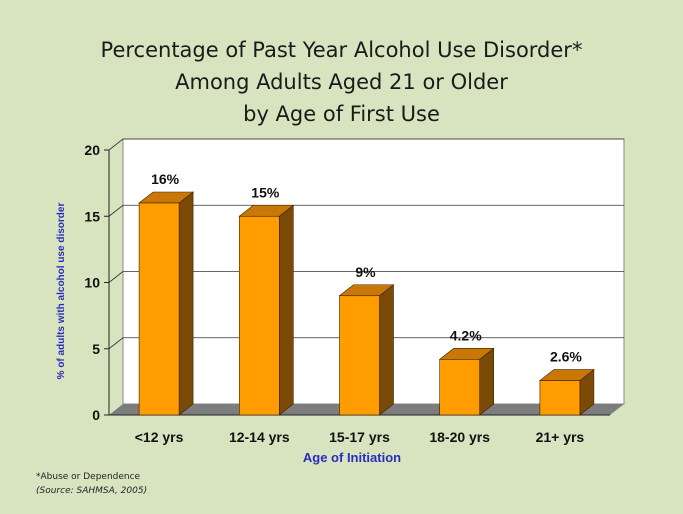  What do you see at coordinates (92, 491) in the screenshot?
I see `footnote-source: (Source: SAHMSA, 2005)` at bounding box center [92, 491].